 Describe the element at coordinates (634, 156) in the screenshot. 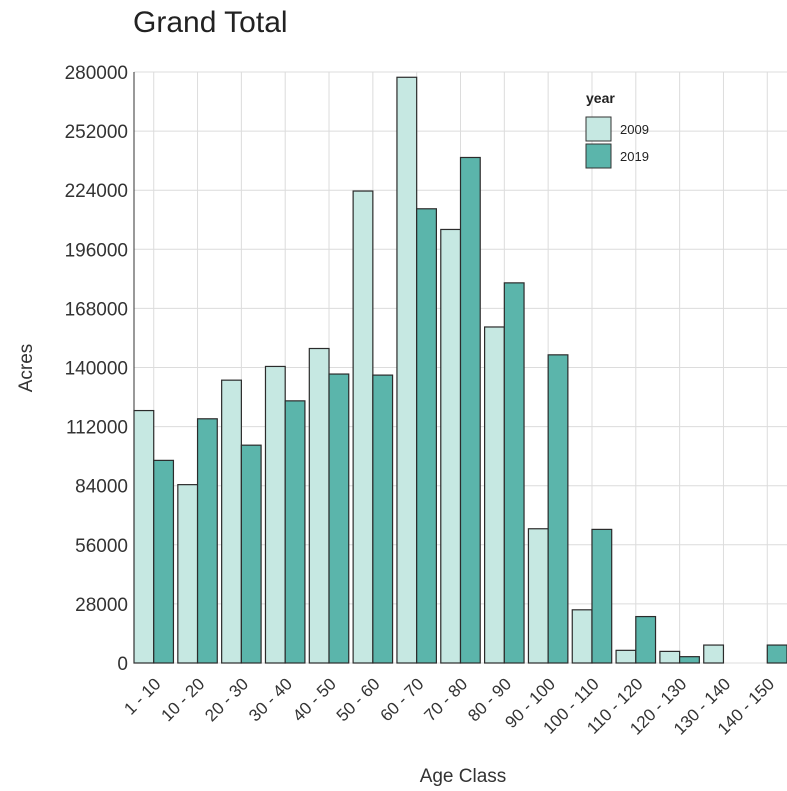

I see `legend-label-2019: 2019` at that location.